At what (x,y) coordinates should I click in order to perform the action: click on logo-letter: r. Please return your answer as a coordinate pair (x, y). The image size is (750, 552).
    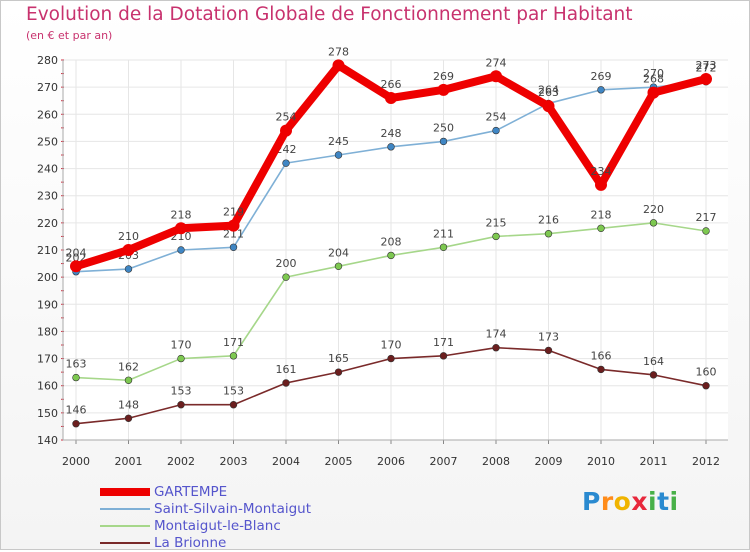
    Looking at the image, I should click on (607, 501).